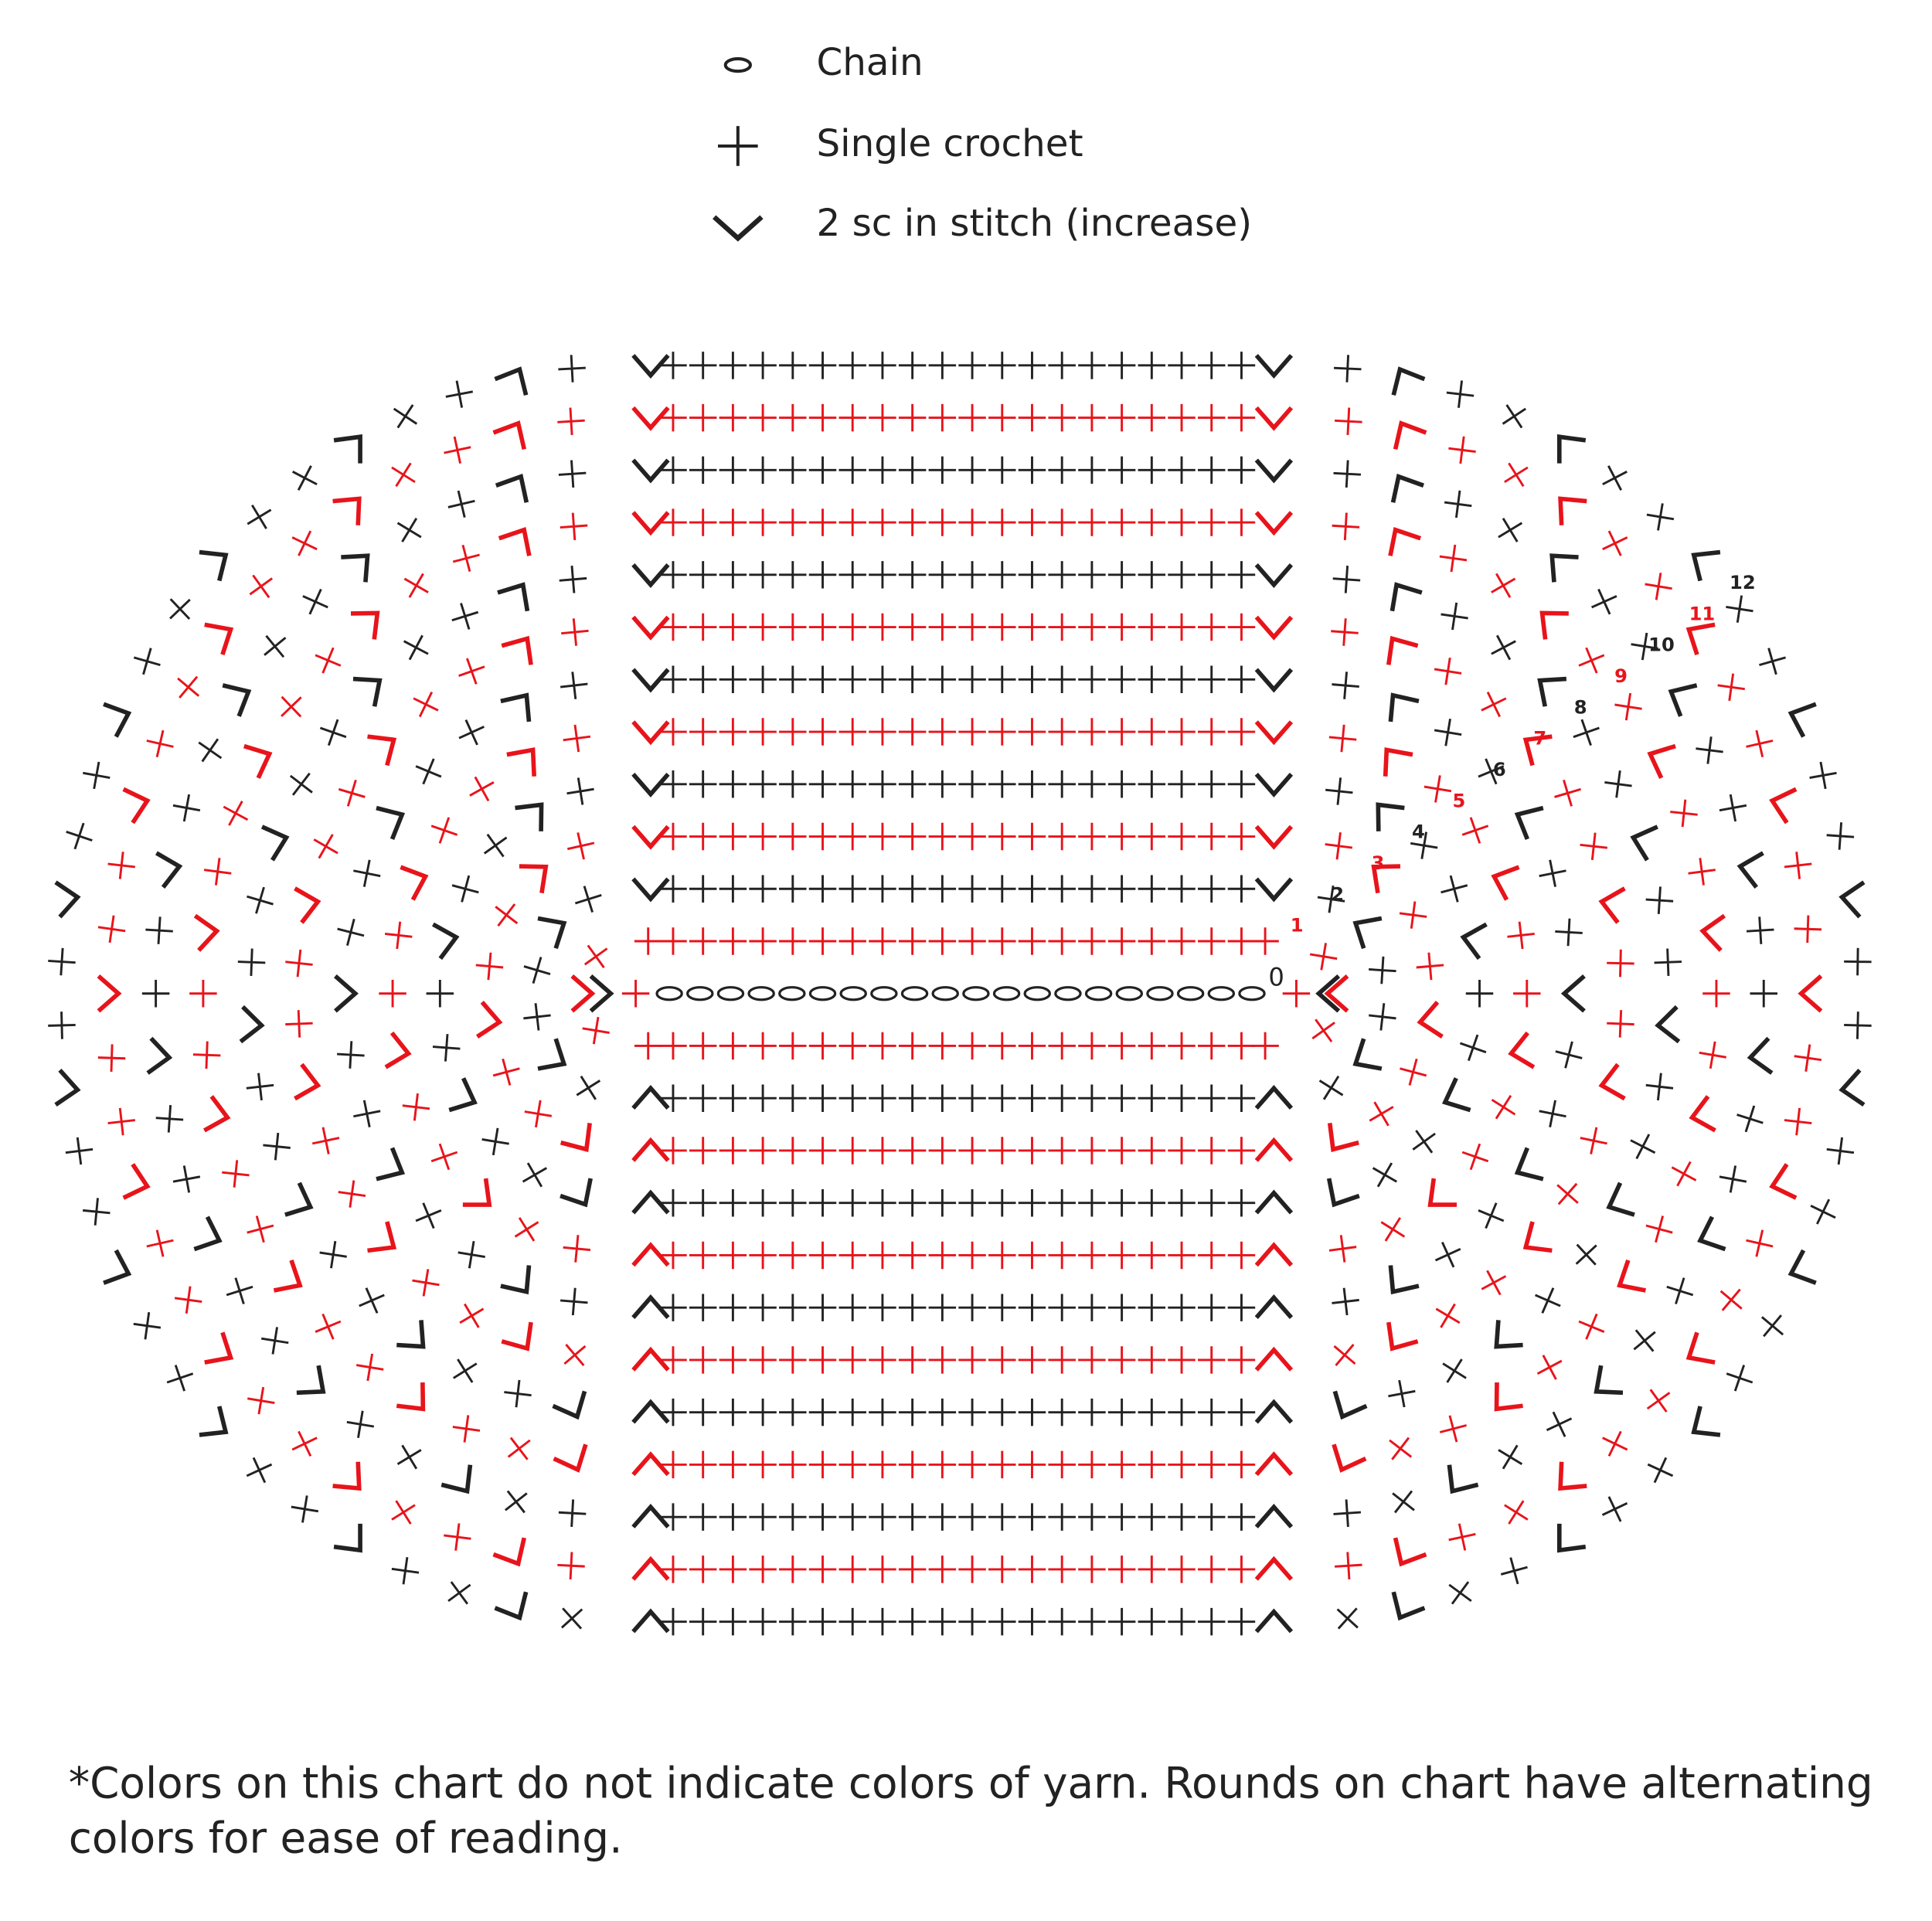  What do you see at coordinates (738, 146) in the screenshot?
I see `sc-symbol` at bounding box center [738, 146].